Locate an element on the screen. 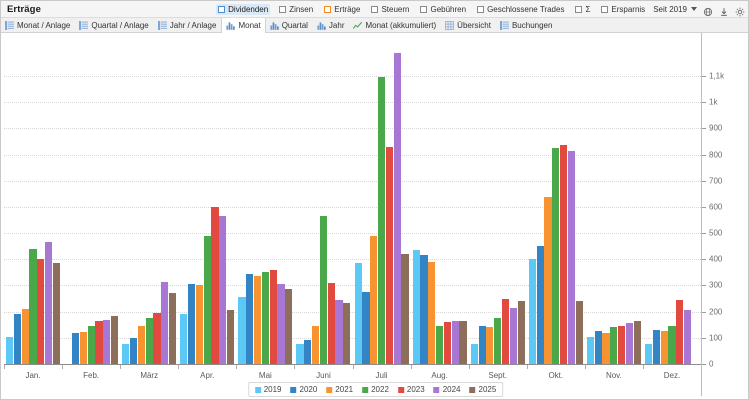 Image resolution: width=749 pixels, height=400 pixels. period-selector: Seit 2019 is located at coordinates (675, 9).